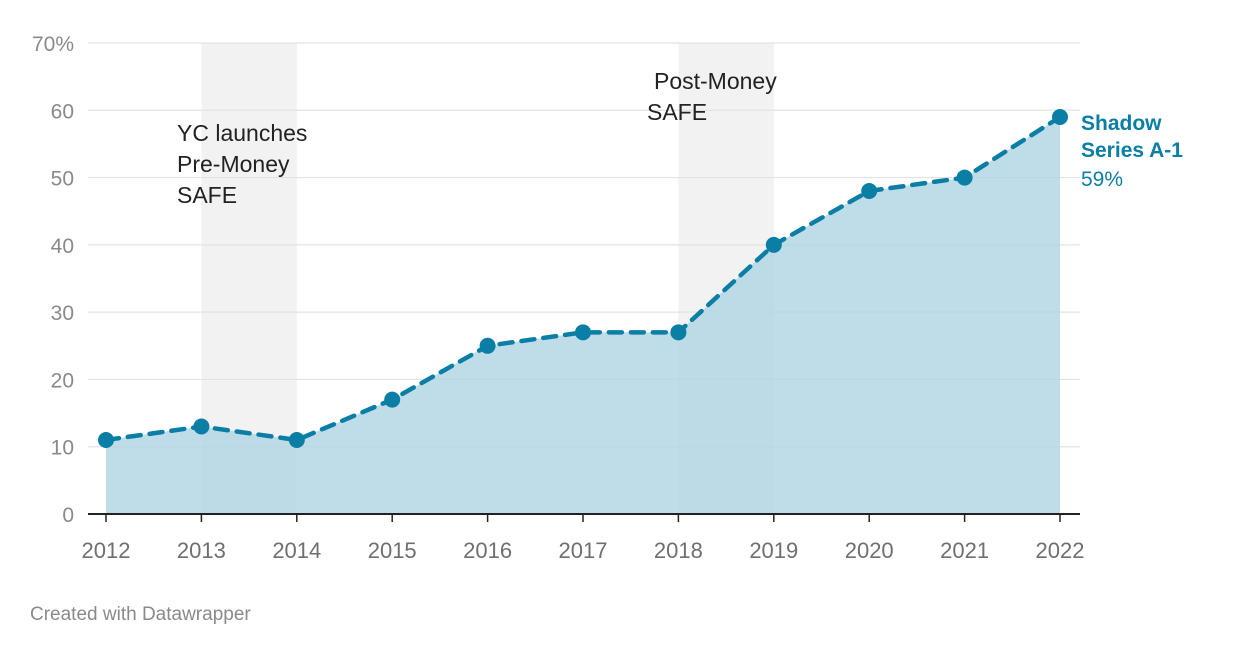 The height and width of the screenshot is (665, 1260). Describe the element at coordinates (773, 244) in the screenshot. I see `data-point-2019` at that location.